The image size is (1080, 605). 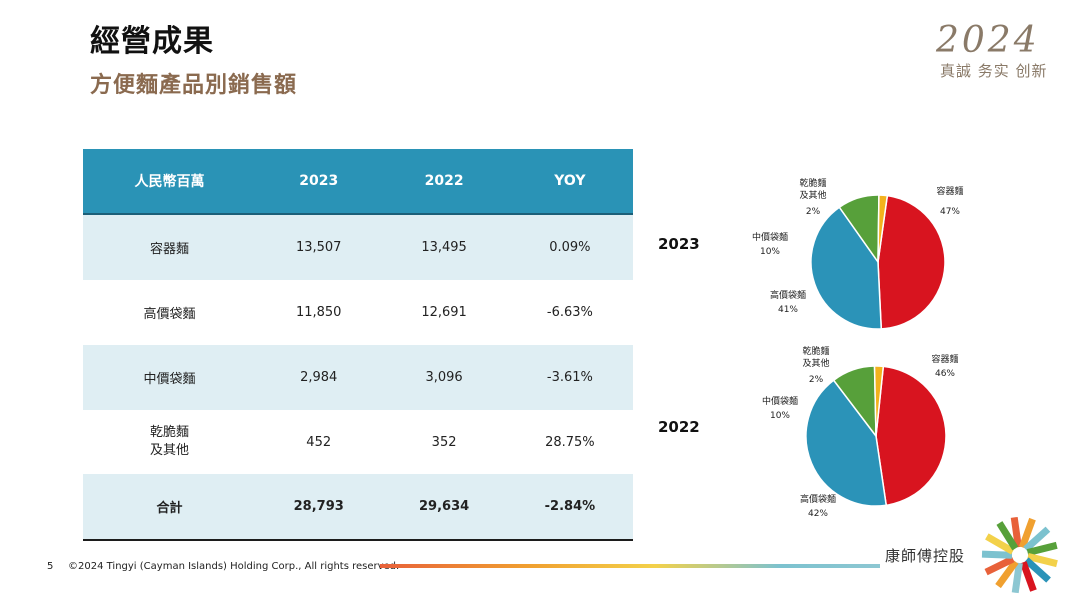 What do you see at coordinates (170, 441) in the screenshot?
I see `table-cell: 乾脆麵 及其他` at bounding box center [170, 441].